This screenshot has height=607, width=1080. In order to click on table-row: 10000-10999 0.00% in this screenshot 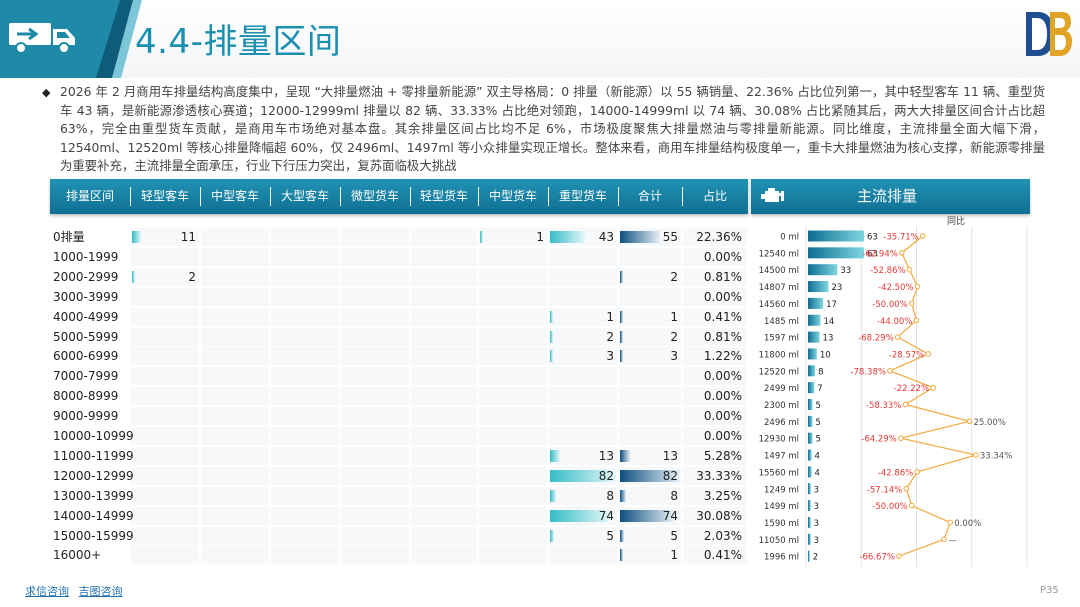, I will do `click(399, 436)`.